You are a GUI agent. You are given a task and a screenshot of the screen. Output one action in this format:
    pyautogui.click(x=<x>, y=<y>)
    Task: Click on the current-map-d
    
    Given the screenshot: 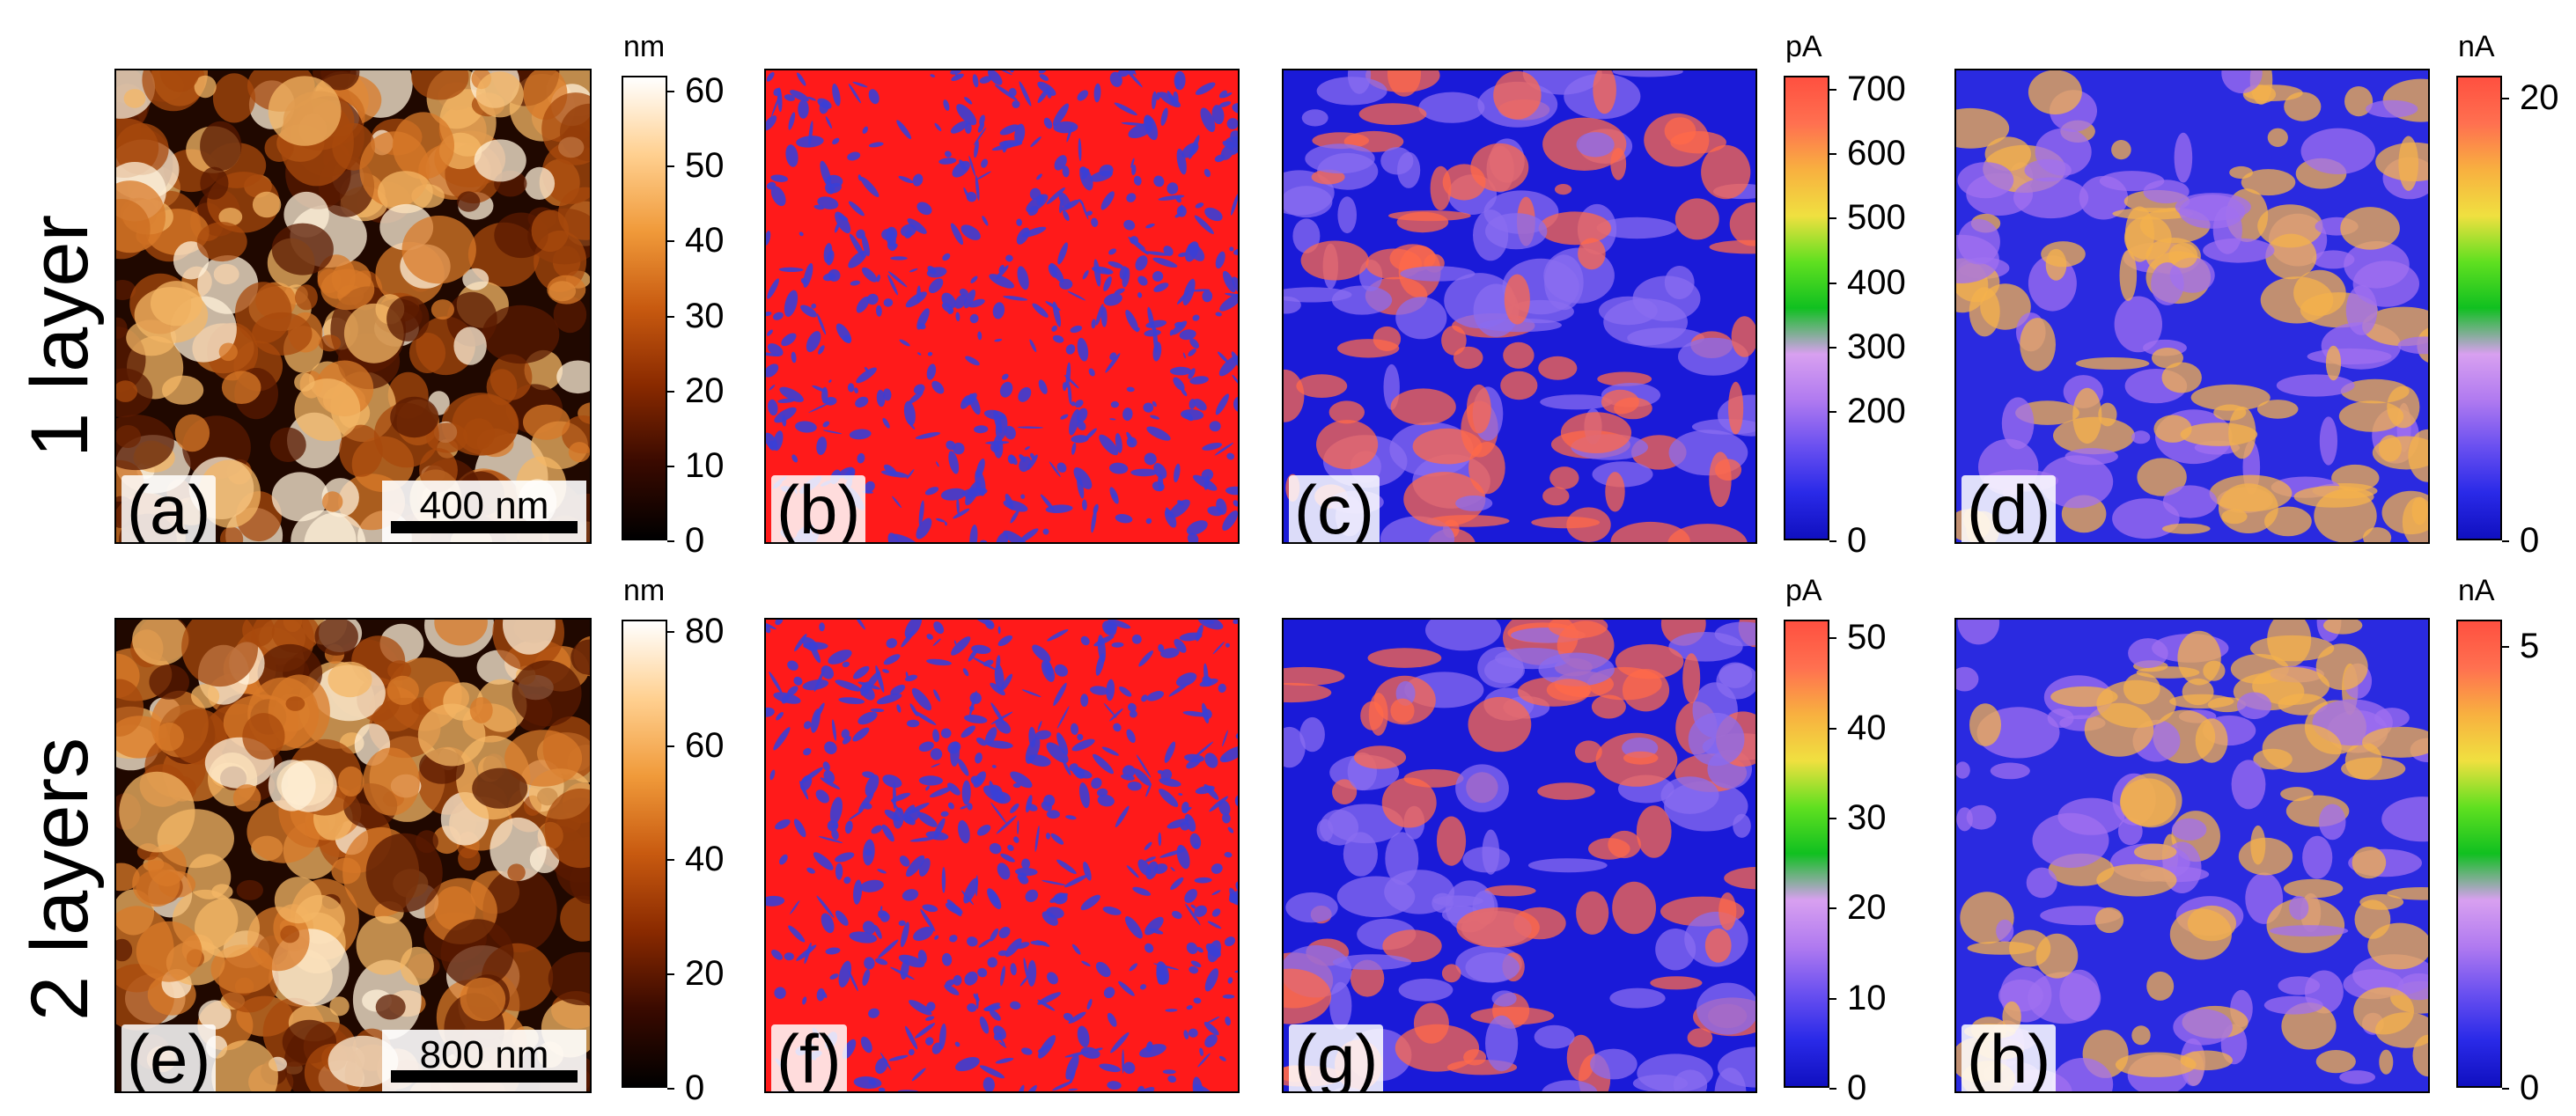 What is the action you would take?
    pyautogui.click(x=2192, y=306)
    